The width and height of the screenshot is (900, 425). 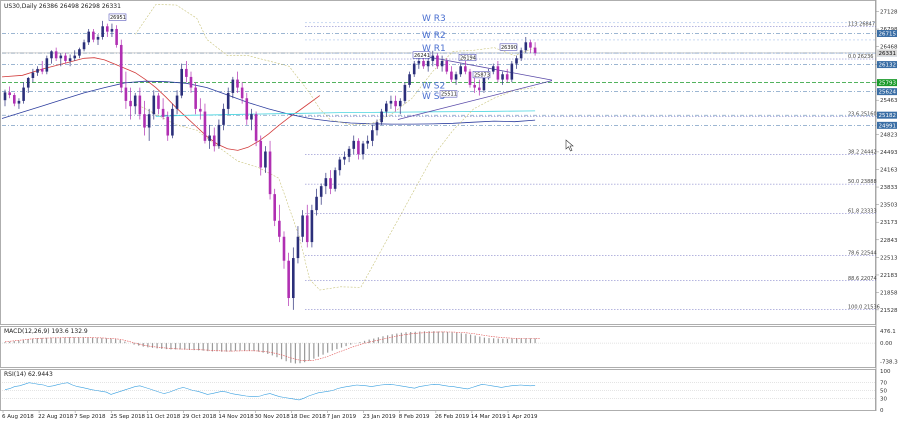 What do you see at coordinates (889, 258) in the screenshot?
I see `y-tick-label: 22513` at bounding box center [889, 258].